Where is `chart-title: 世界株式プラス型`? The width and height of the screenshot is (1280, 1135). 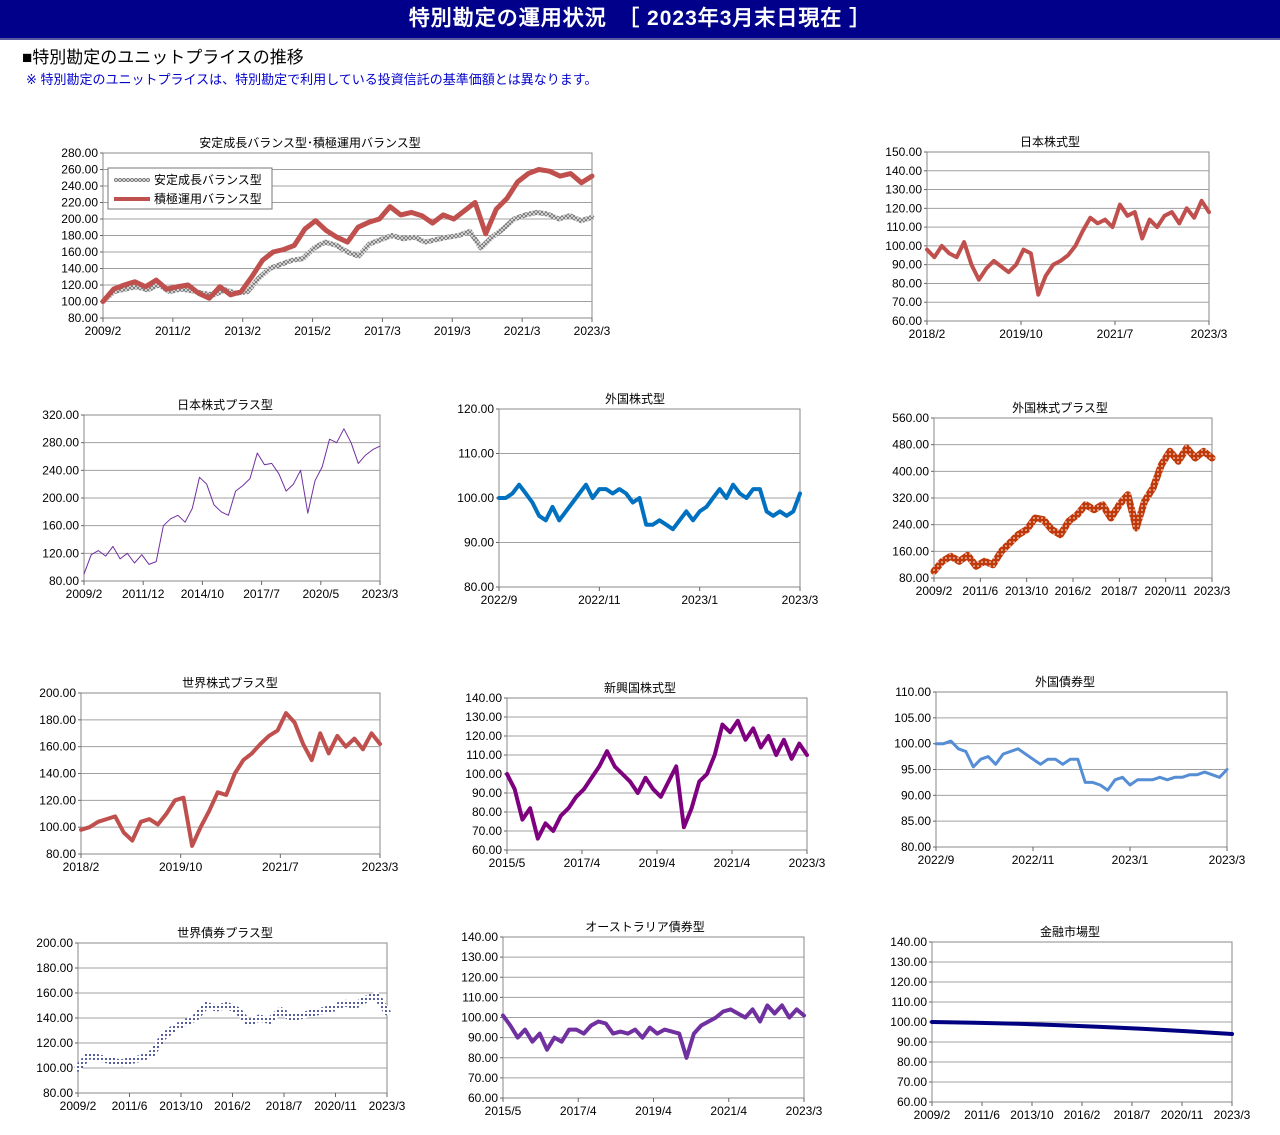 chart-title: 世界株式プラス型 is located at coordinates (230, 682).